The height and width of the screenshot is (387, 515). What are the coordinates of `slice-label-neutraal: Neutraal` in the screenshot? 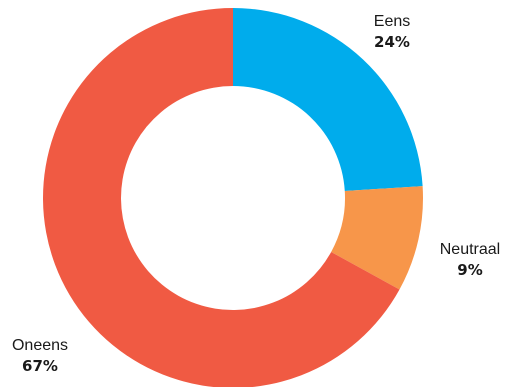 It's located at (470, 249).